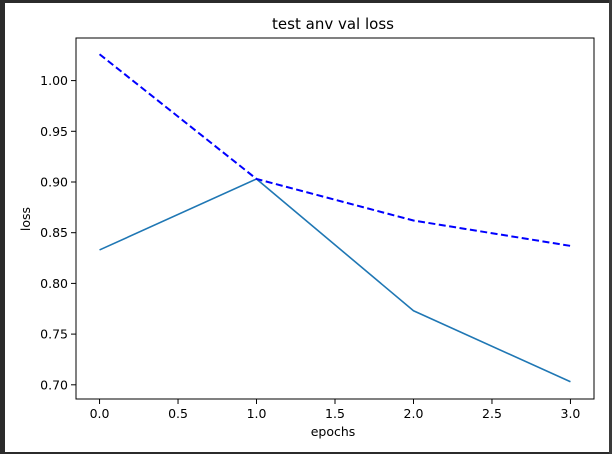 The height and width of the screenshot is (454, 612). What do you see at coordinates (335, 413) in the screenshot?
I see `x-tick-label: 1.5` at bounding box center [335, 413].